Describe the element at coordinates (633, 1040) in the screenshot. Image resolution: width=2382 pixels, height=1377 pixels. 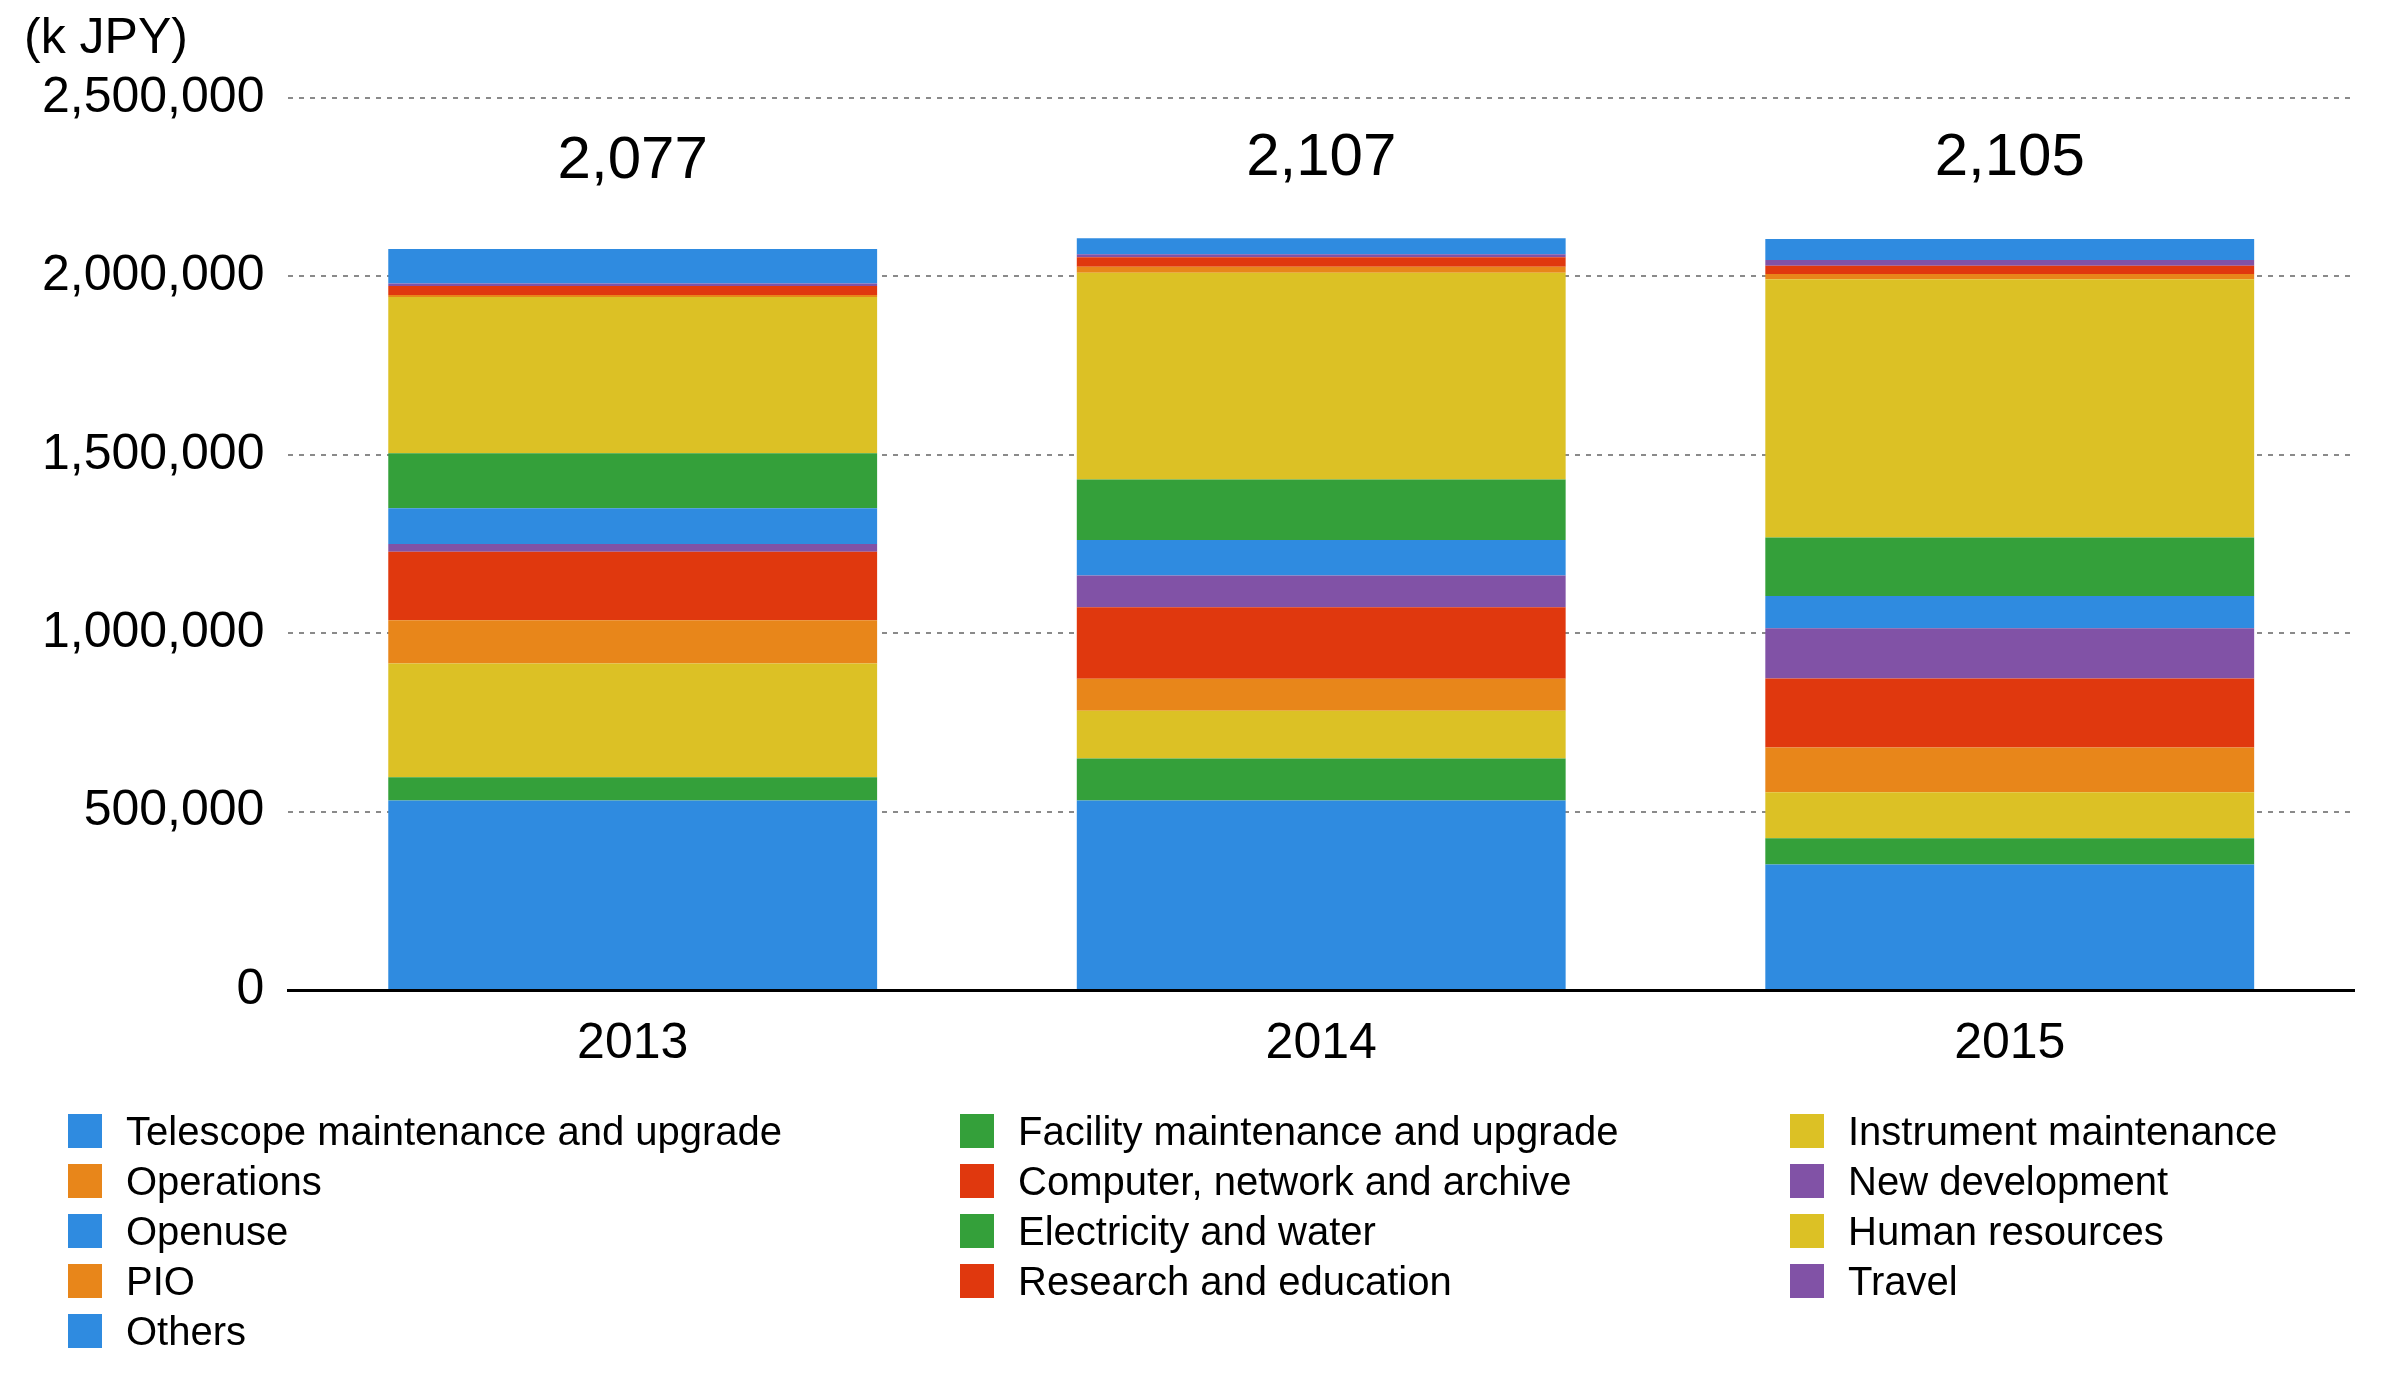
I see `x-tick-label: 2013` at that location.